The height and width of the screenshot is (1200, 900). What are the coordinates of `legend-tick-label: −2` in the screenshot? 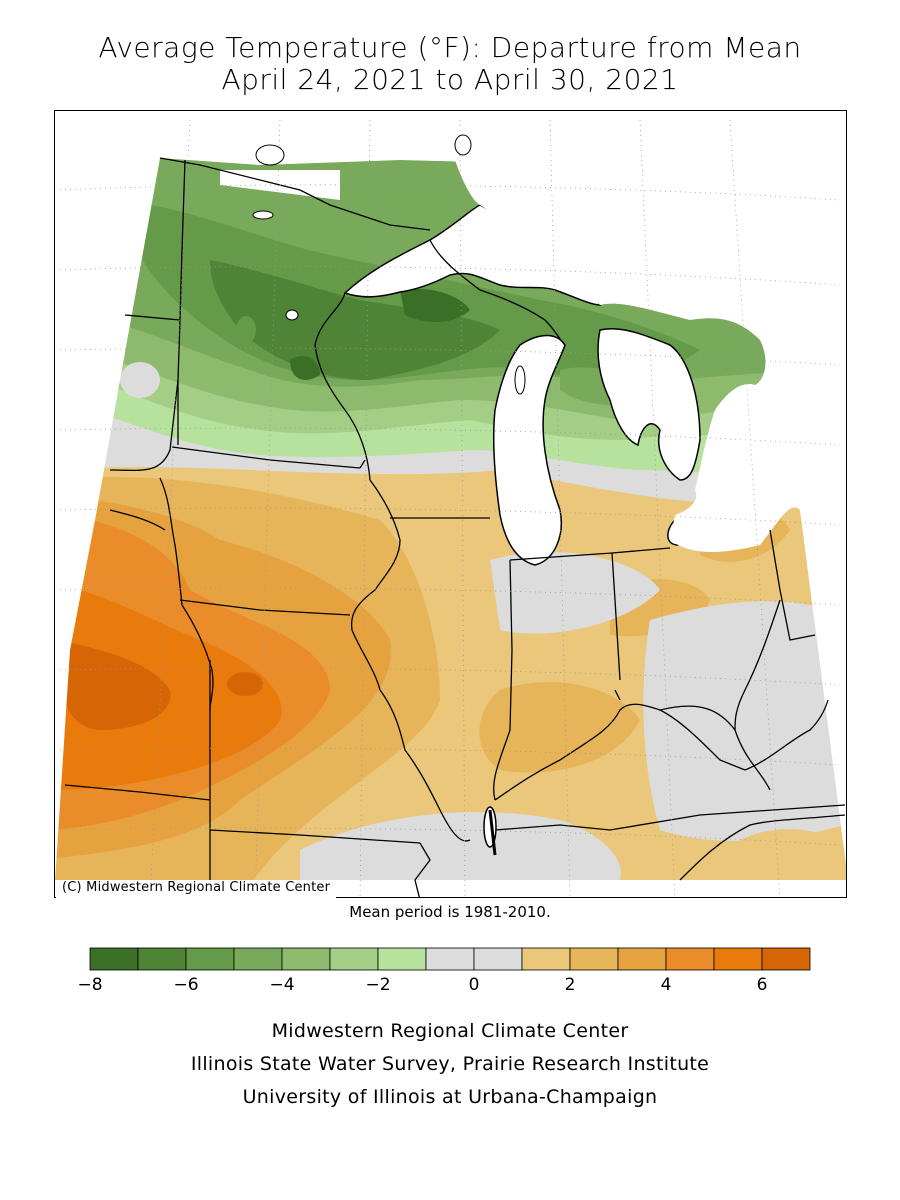 It's located at (377, 985).